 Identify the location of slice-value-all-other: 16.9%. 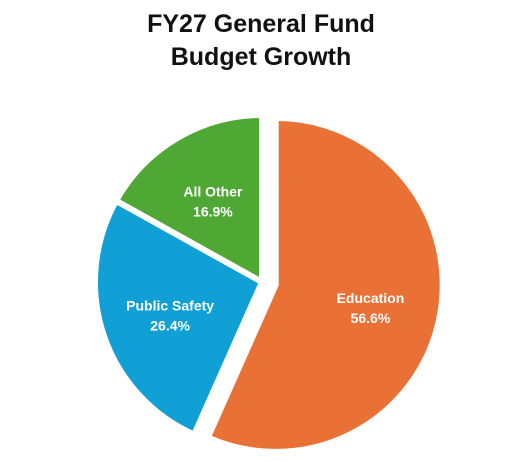
(213, 212).